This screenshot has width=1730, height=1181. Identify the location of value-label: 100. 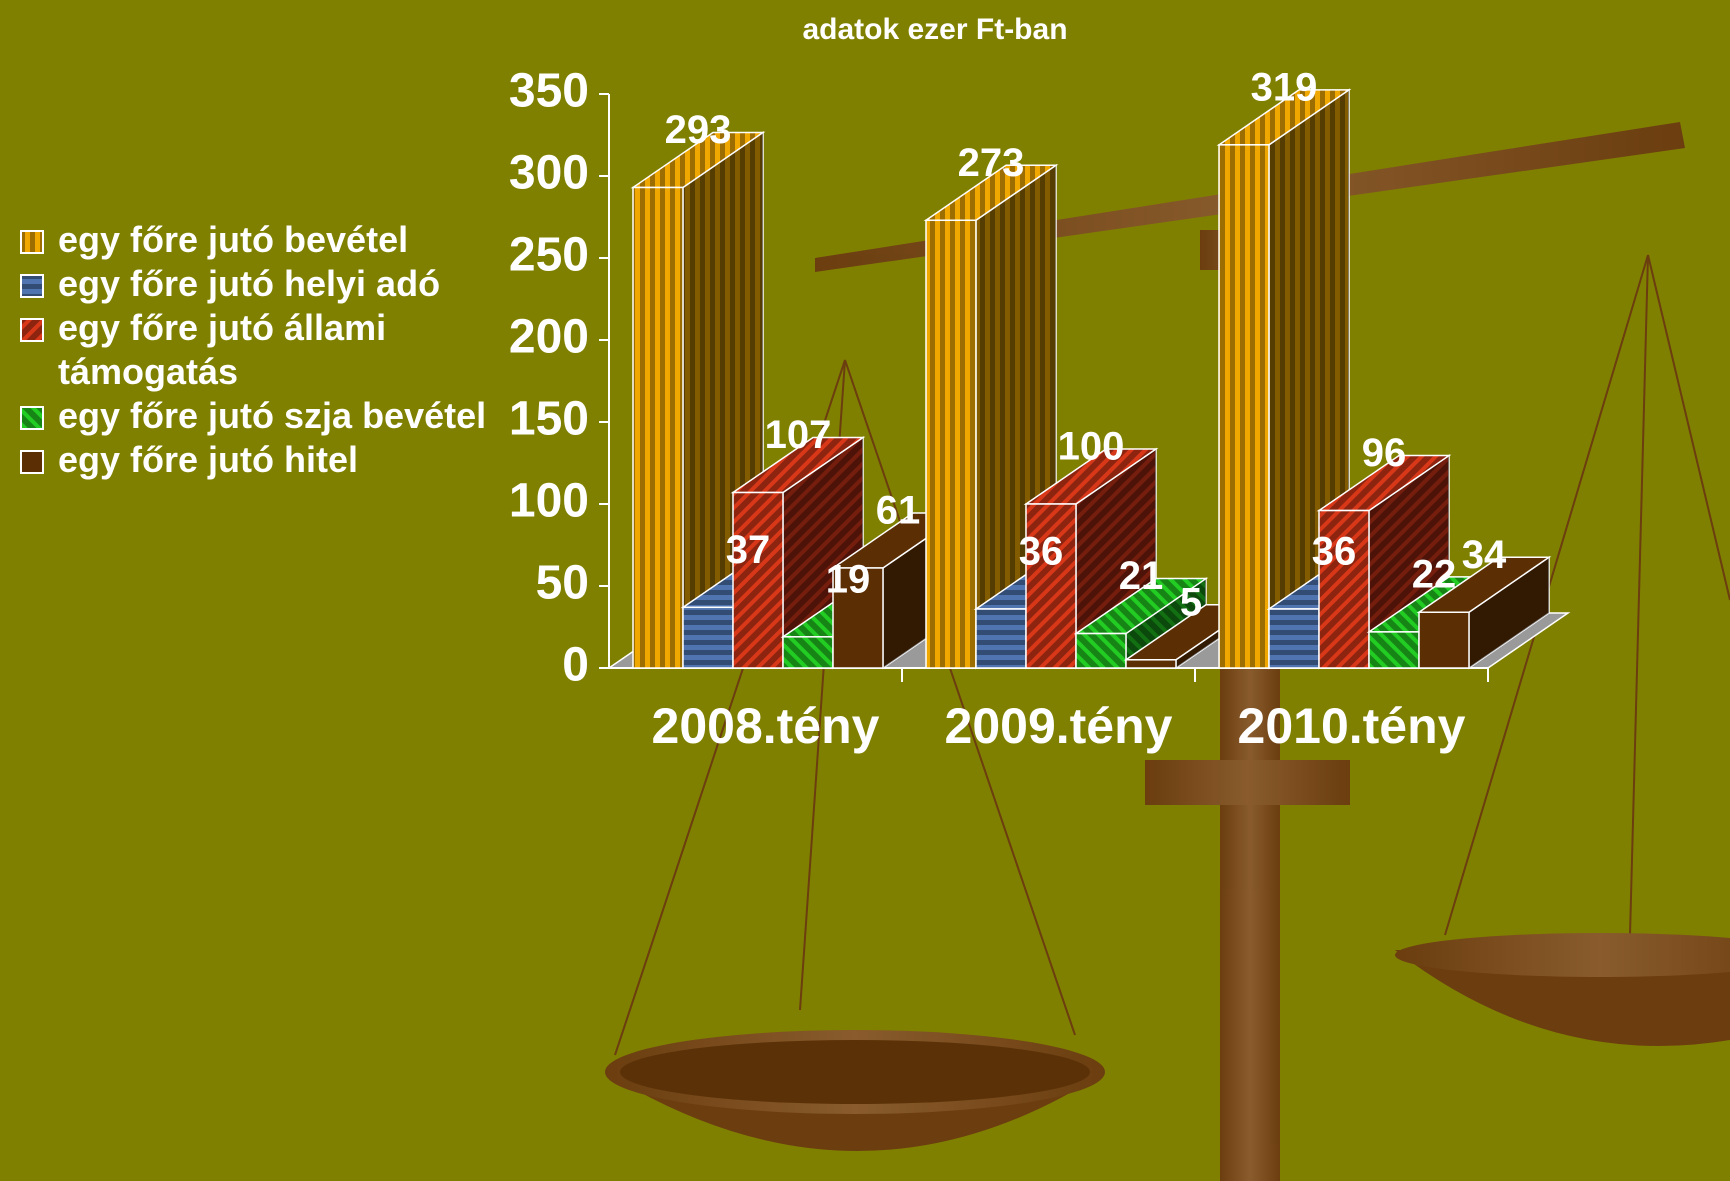
(1091, 447).